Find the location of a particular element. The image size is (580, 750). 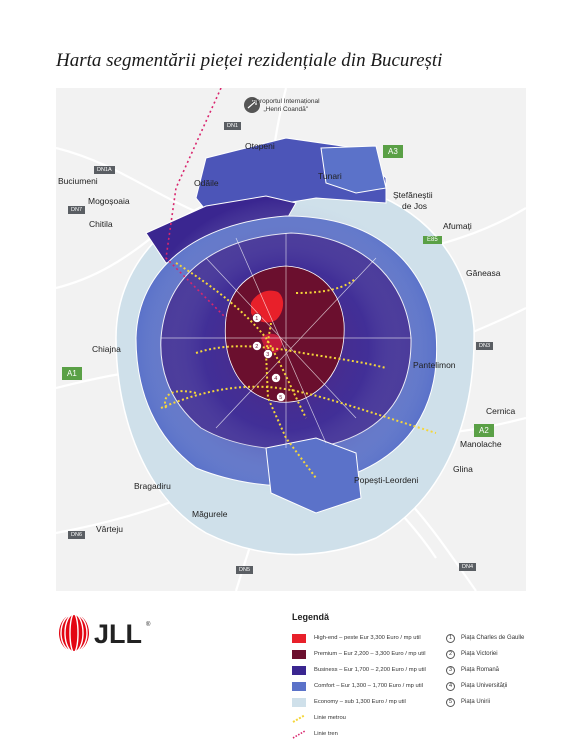

legend-label-train: Linie tren is located at coordinates (326, 734).